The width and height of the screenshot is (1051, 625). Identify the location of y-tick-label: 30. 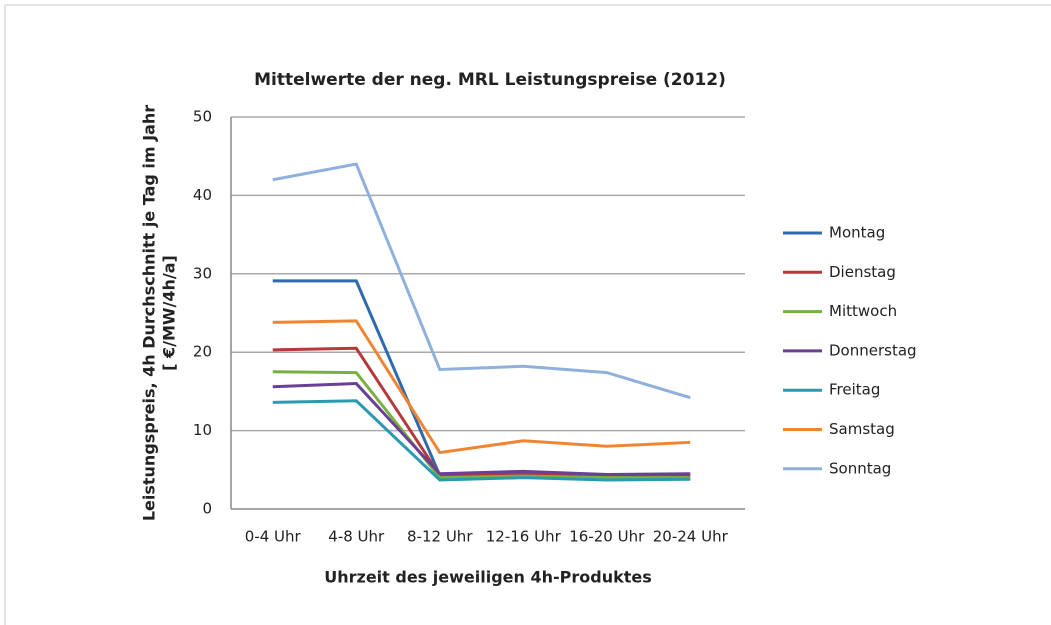
(202, 273).